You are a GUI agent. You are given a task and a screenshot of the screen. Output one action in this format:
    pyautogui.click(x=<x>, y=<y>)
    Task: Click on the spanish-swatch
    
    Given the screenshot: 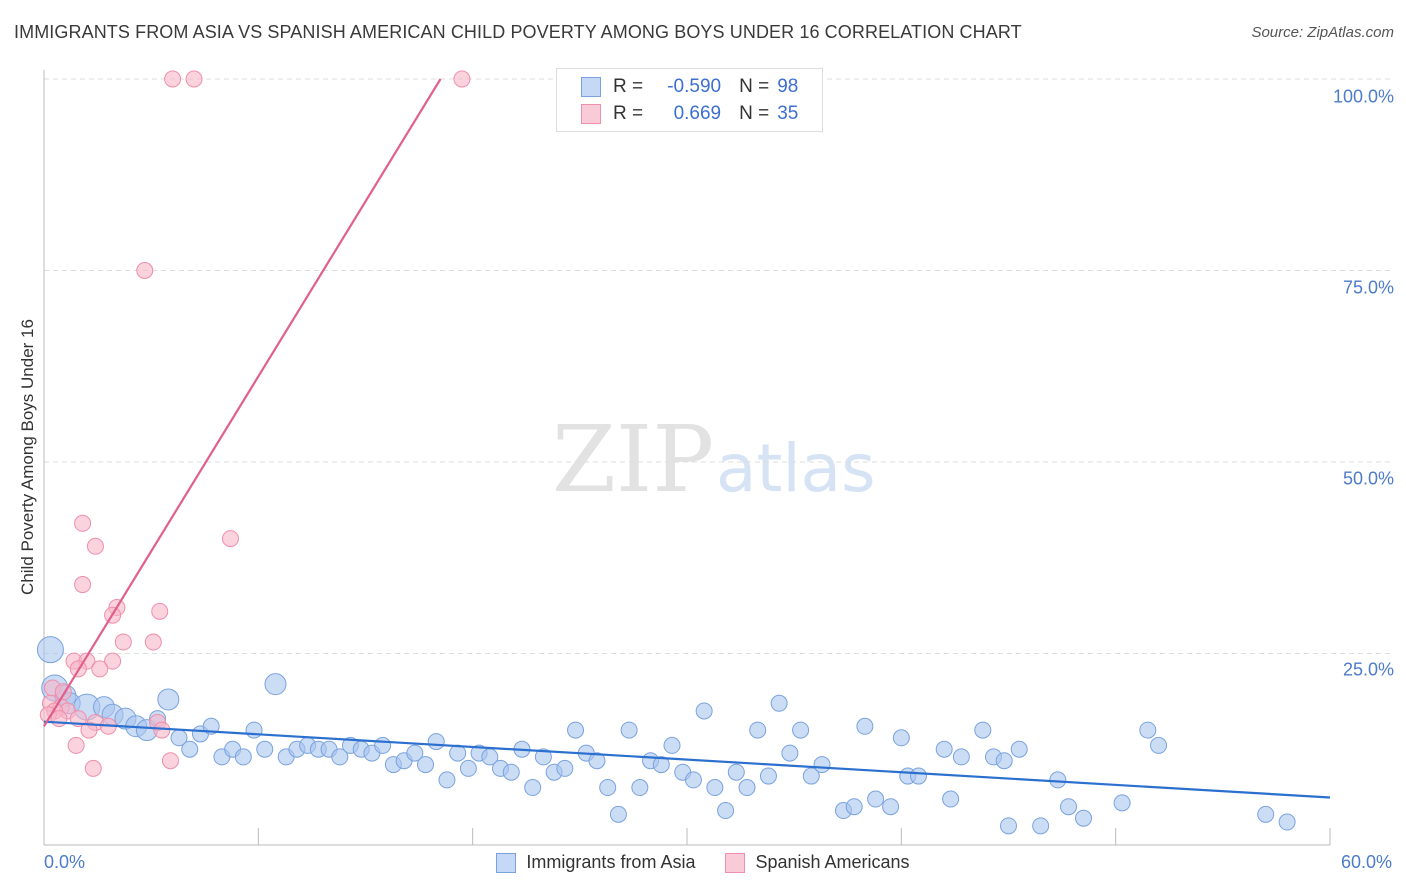 What is the action you would take?
    pyautogui.click(x=591, y=114)
    